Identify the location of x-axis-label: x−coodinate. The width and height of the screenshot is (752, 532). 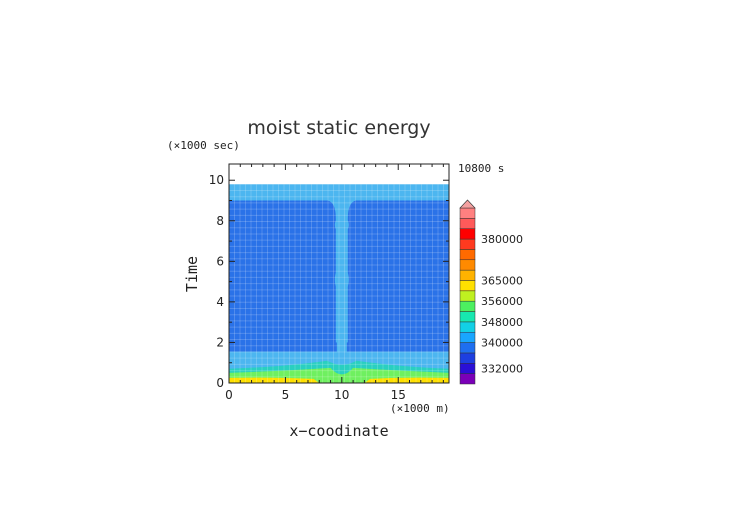
(338, 431).